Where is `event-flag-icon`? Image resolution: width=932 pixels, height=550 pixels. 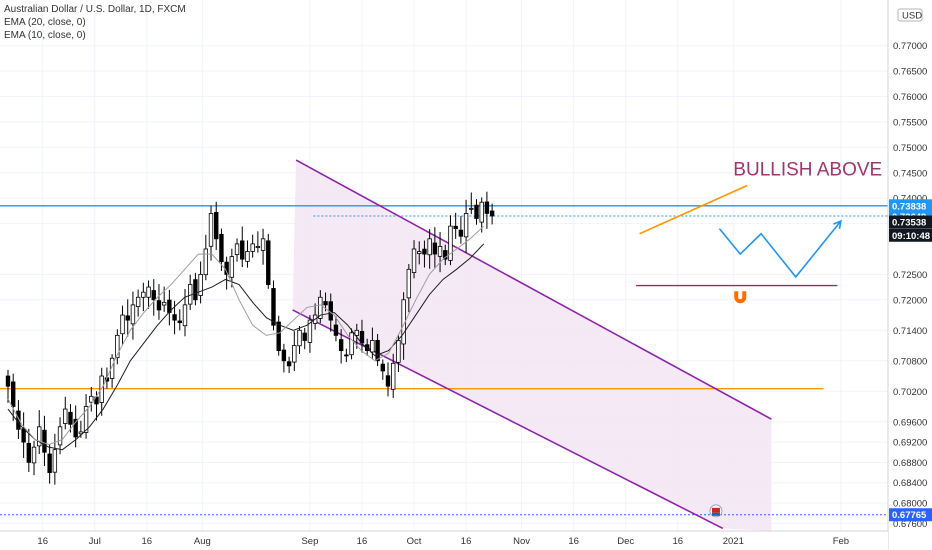 event-flag-icon is located at coordinates (715, 510).